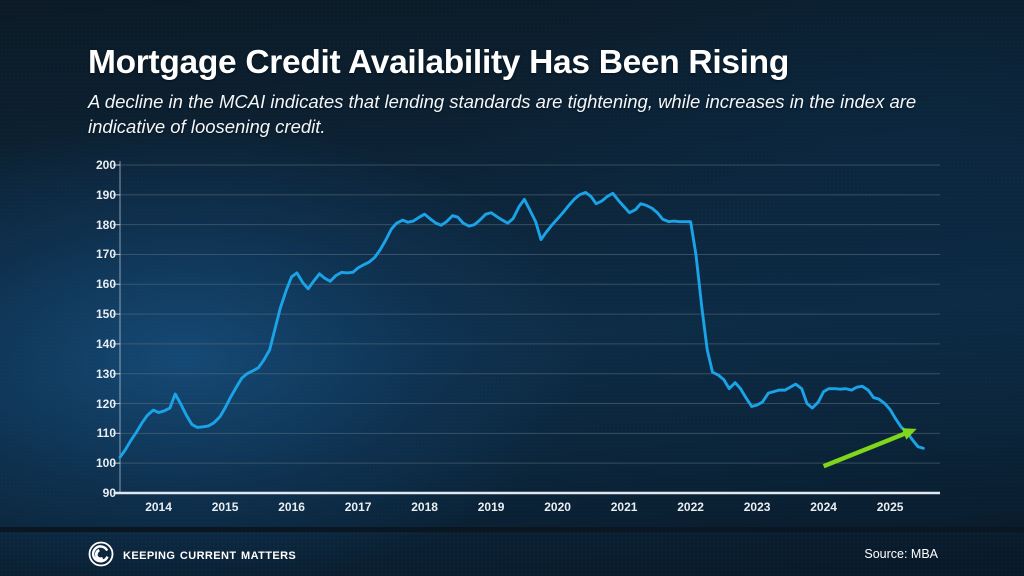 The width and height of the screenshot is (1024, 576). Describe the element at coordinates (109, 493) in the screenshot. I see `y-tick-label: 90` at that location.